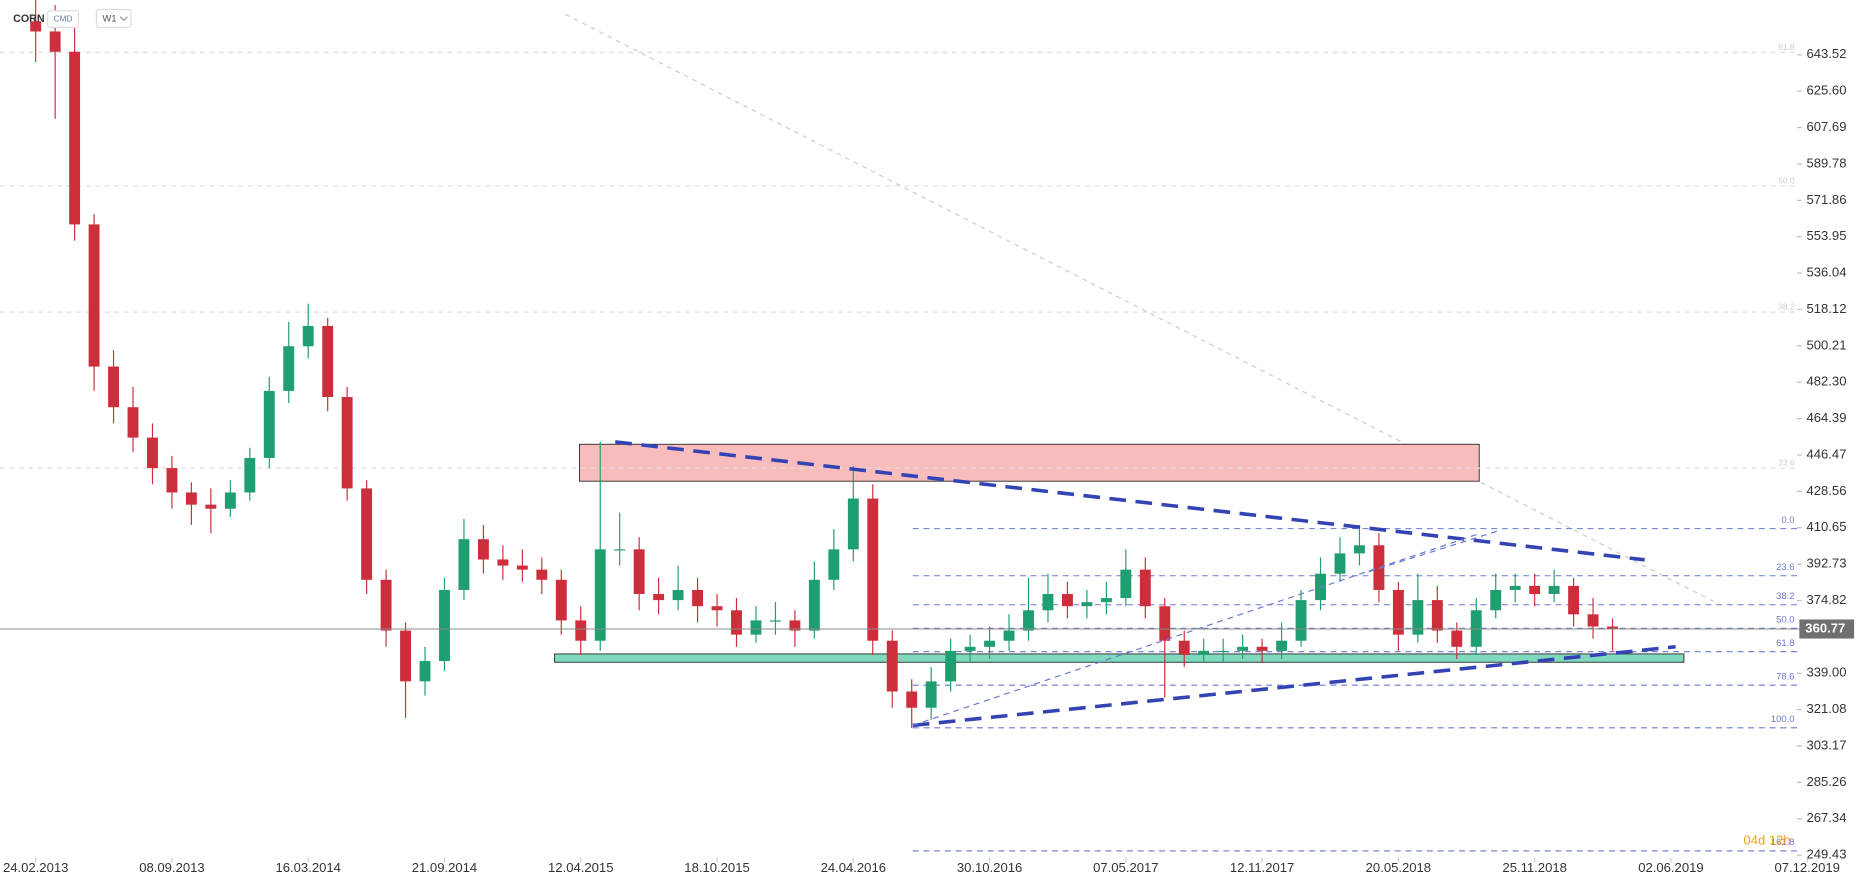  I want to click on x-tick-label: 18.10.2015, so click(716, 867).